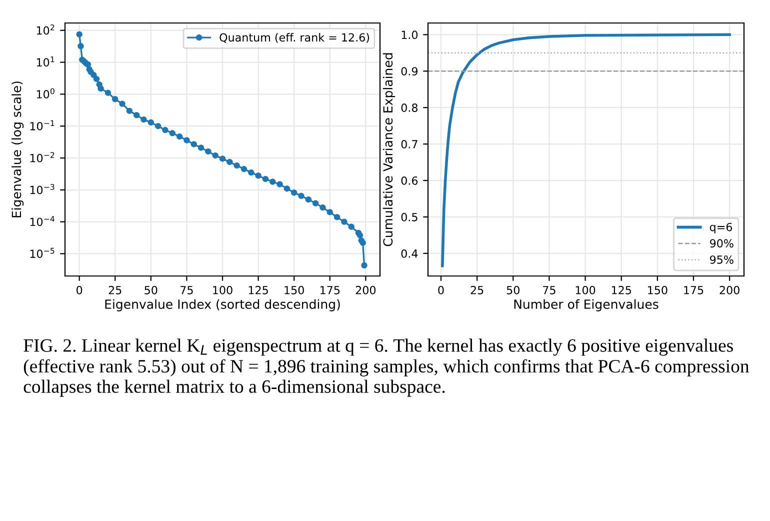 This screenshot has height=521, width=770. I want to click on y-tick-label: 0.7, so click(409, 144).